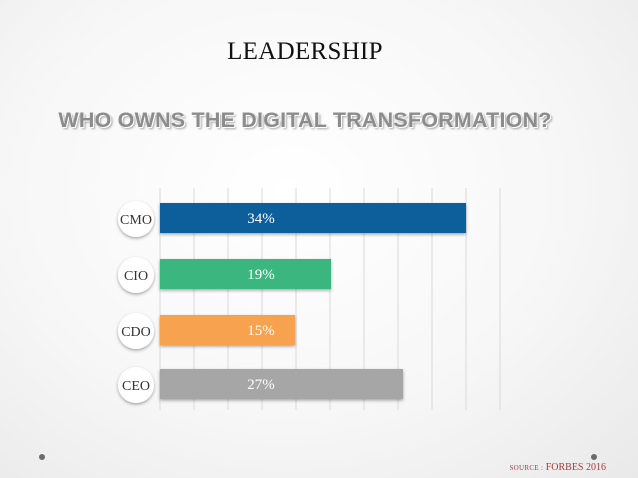  I want to click on bar-cio, so click(245, 274).